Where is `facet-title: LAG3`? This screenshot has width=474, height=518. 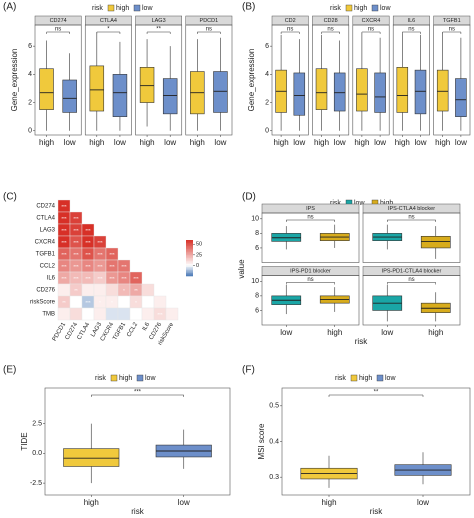
facet-title: LAG3 is located at coordinates (159, 21).